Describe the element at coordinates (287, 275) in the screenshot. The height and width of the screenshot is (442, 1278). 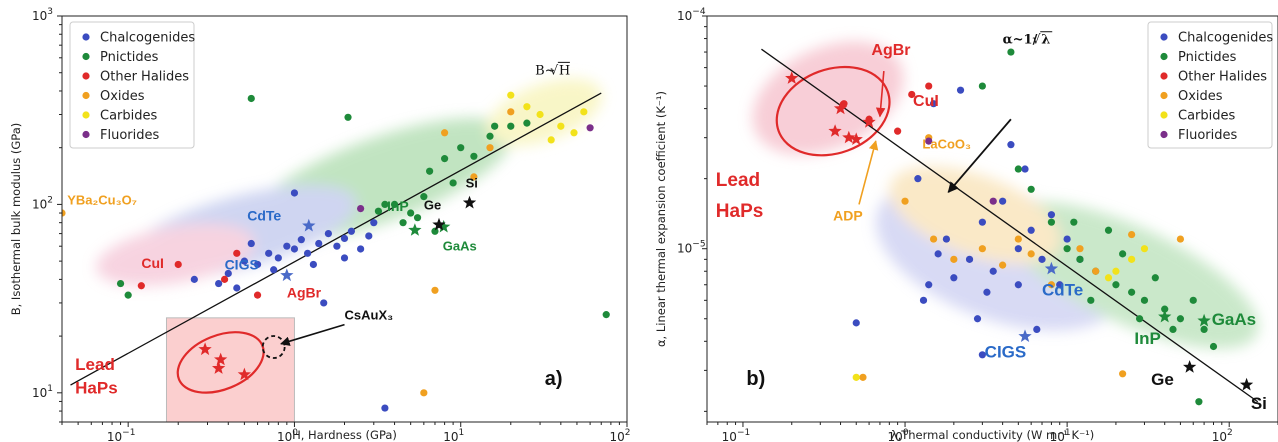
I see `star-cigs` at that location.